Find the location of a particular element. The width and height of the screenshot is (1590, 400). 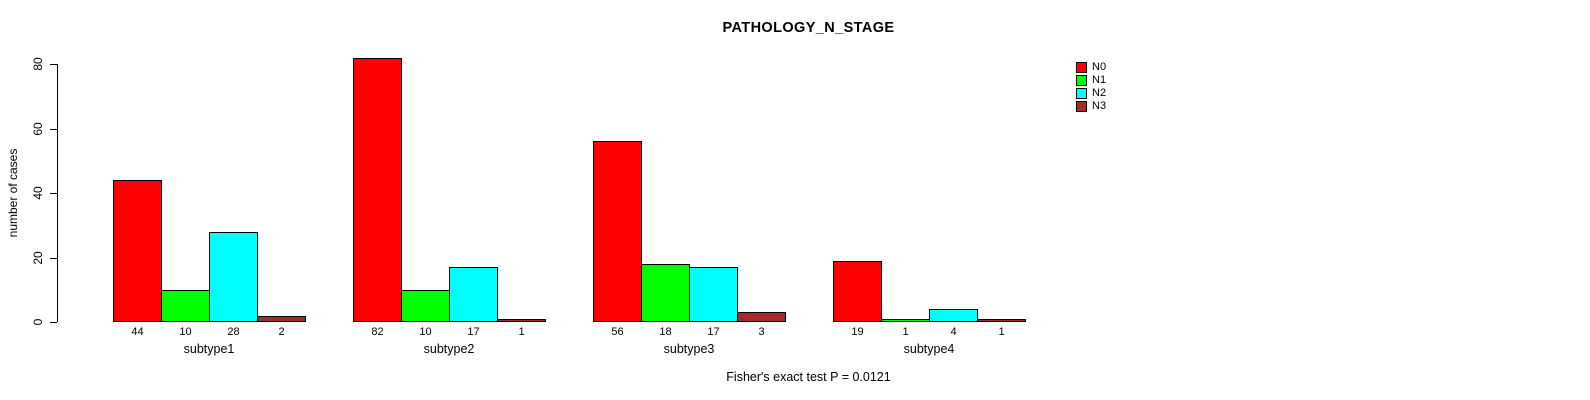

x-category-label: subtype2 is located at coordinates (449, 349).